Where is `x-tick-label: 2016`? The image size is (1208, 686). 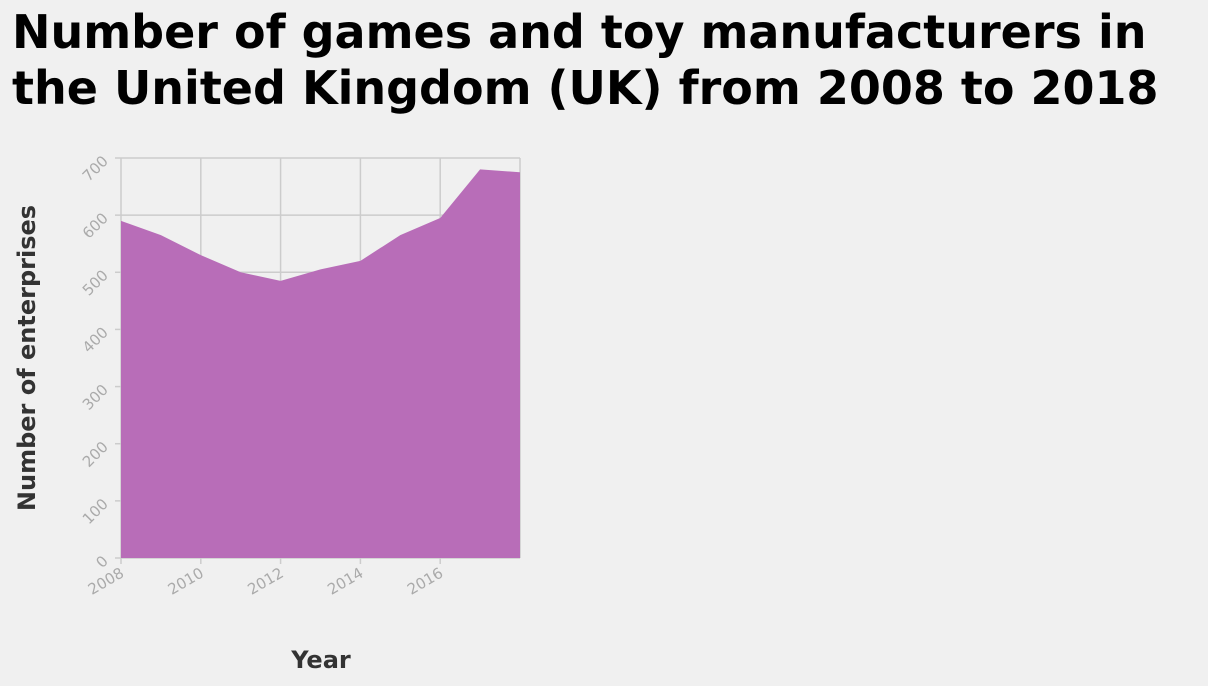 x-tick-label: 2016 is located at coordinates (425, 581).